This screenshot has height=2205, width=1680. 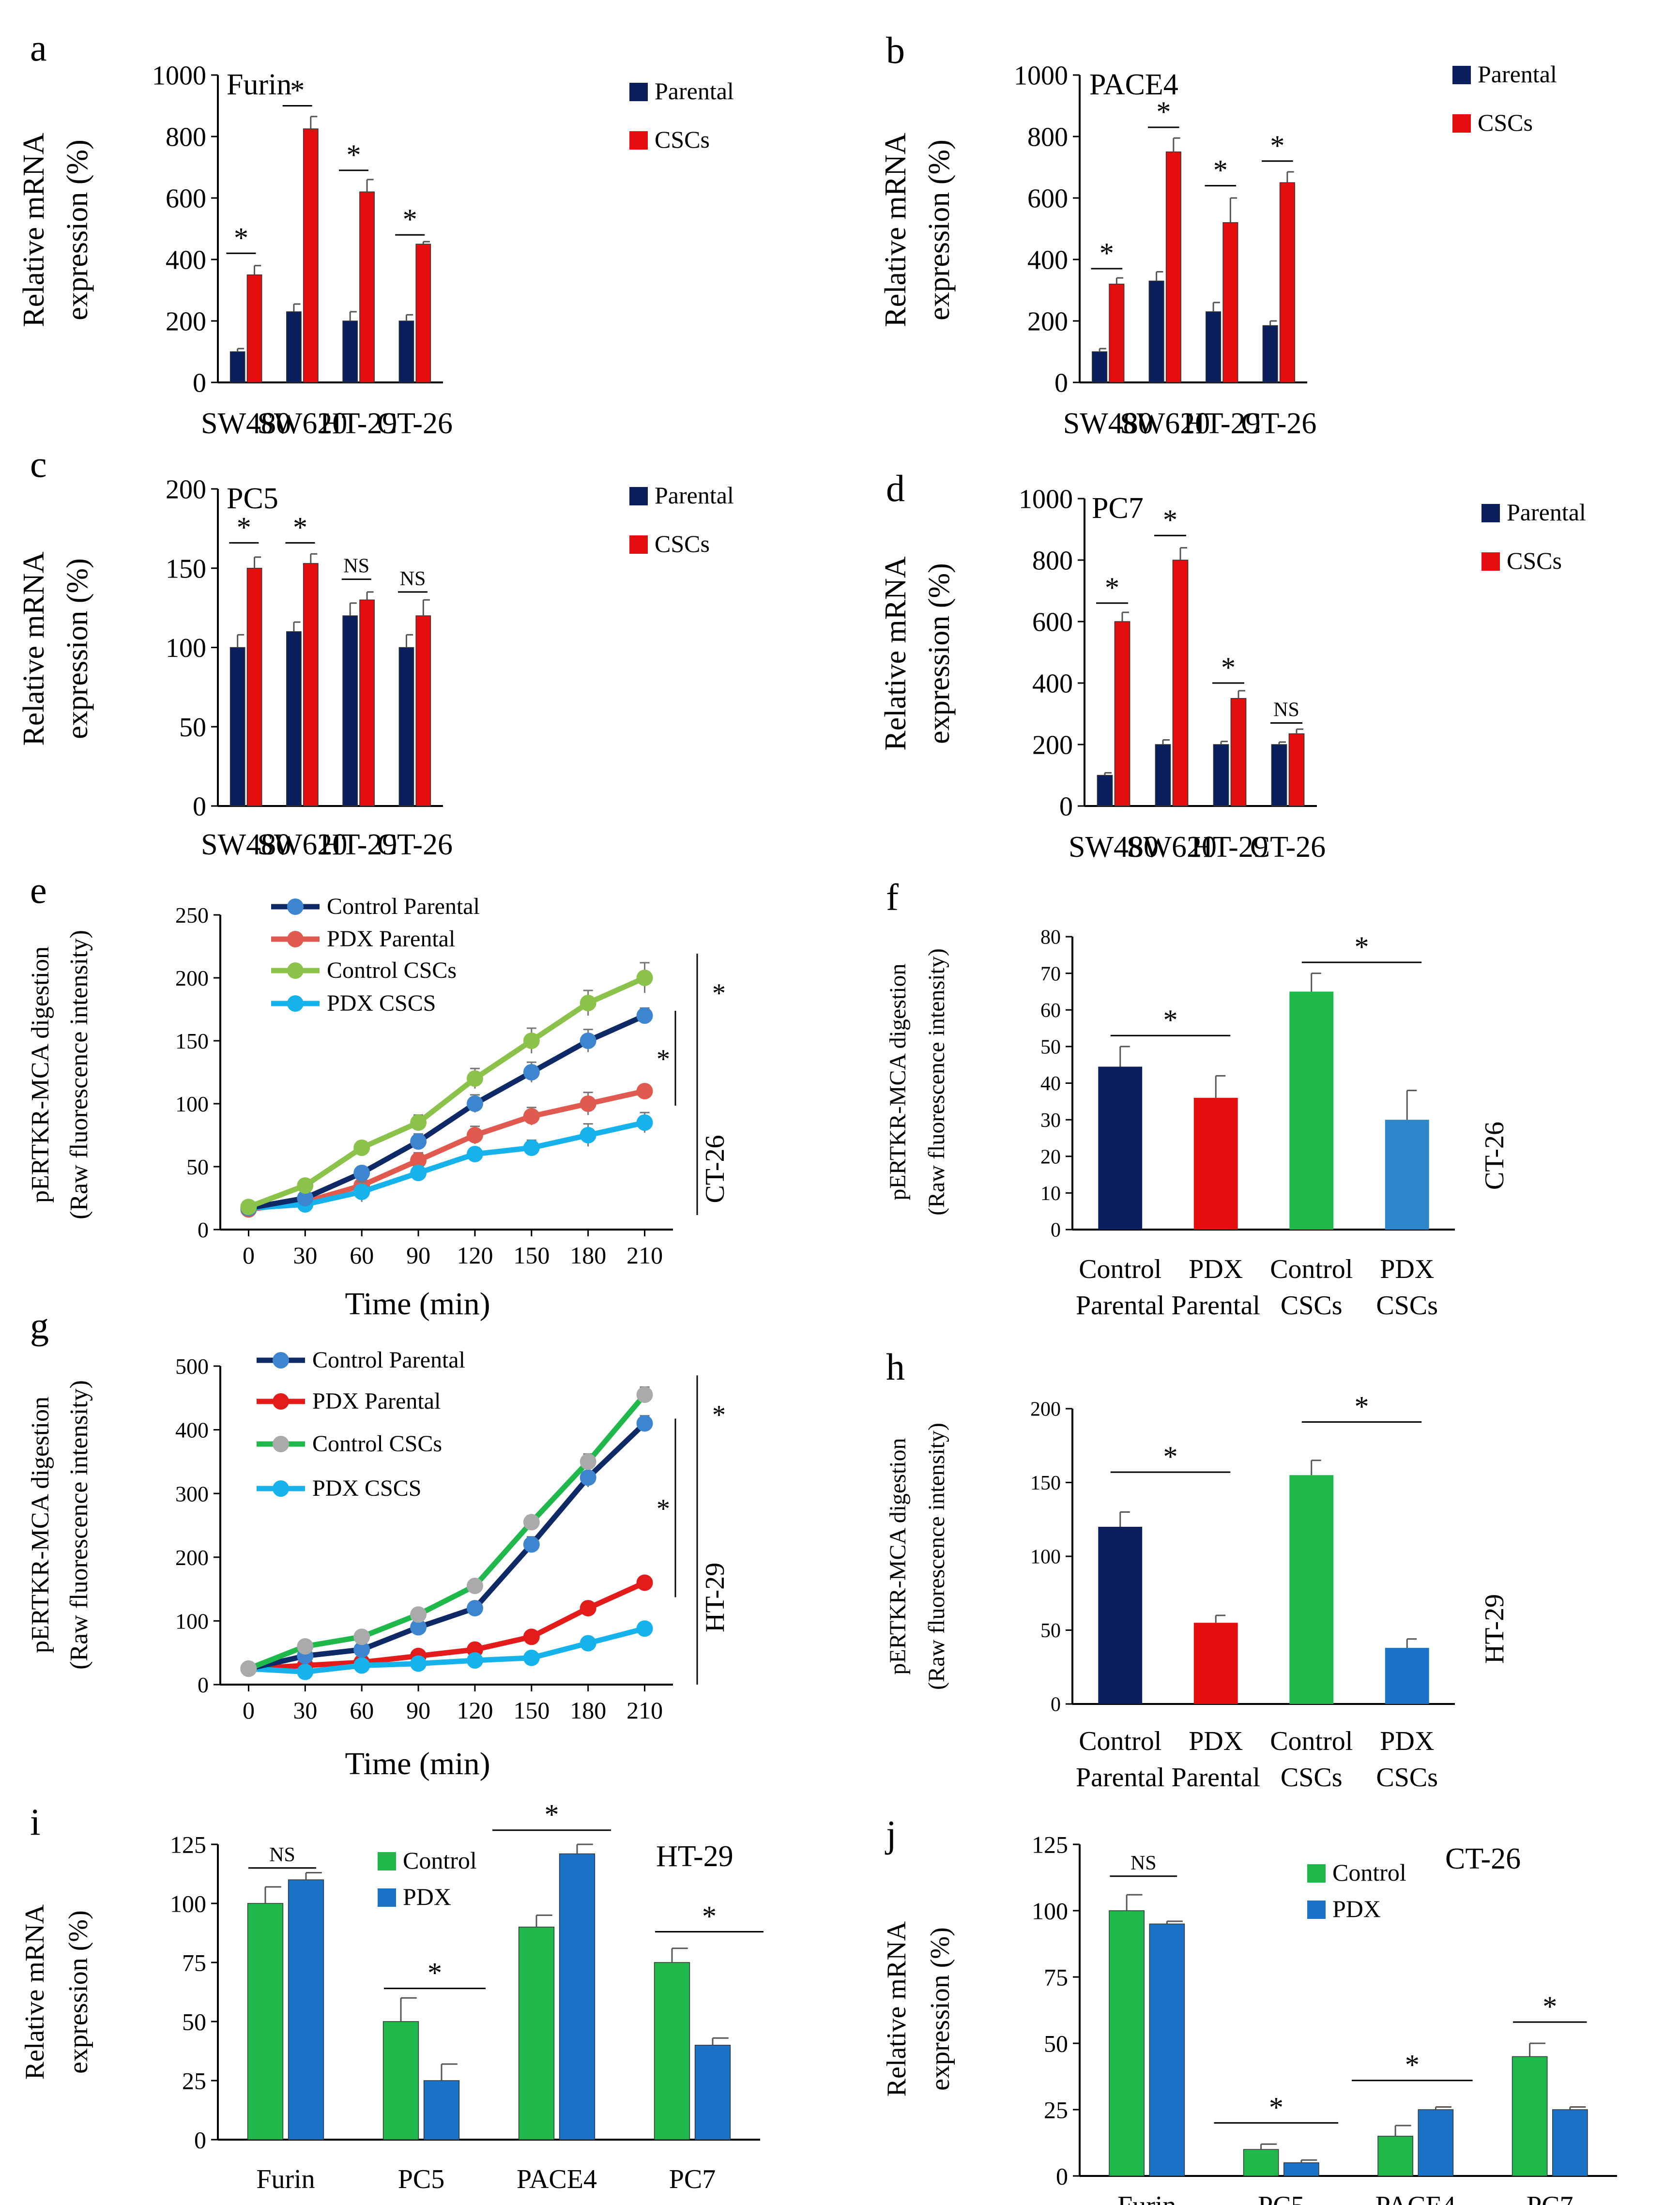 I want to click on significance-label: NS, so click(x=282, y=1855).